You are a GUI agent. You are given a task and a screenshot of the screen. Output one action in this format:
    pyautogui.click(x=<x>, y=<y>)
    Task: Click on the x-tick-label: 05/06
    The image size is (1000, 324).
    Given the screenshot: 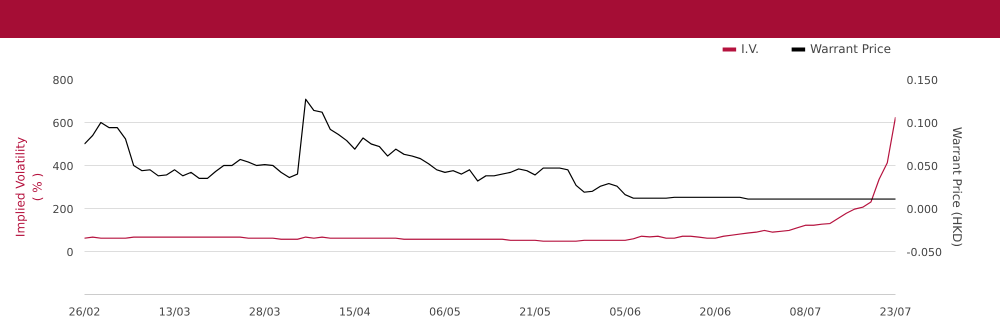 What is the action you would take?
    pyautogui.click(x=625, y=312)
    